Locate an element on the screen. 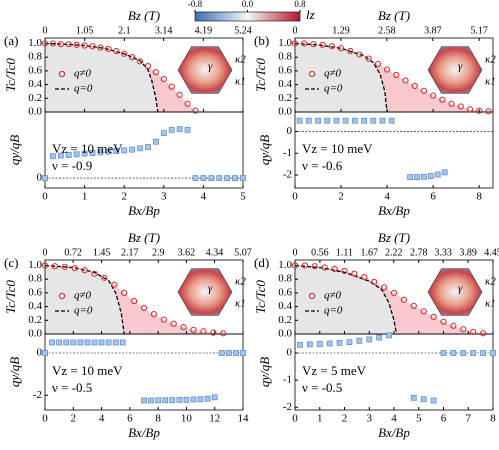 The image size is (499, 450). x-tick-label: 6 is located at coordinates (130, 419).